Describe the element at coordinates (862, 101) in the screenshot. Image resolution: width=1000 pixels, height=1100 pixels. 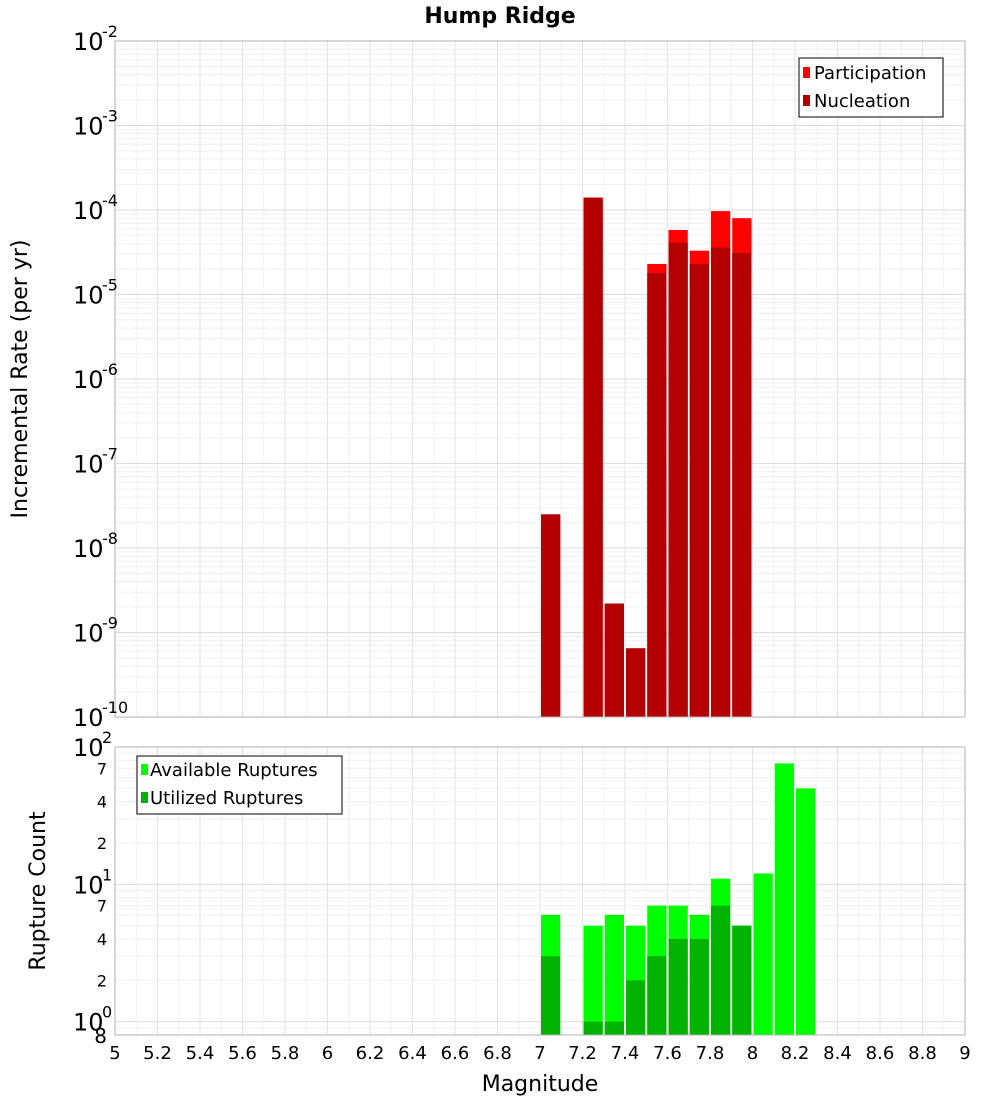
I see `legend-nucleation-label: Nucleation` at that location.